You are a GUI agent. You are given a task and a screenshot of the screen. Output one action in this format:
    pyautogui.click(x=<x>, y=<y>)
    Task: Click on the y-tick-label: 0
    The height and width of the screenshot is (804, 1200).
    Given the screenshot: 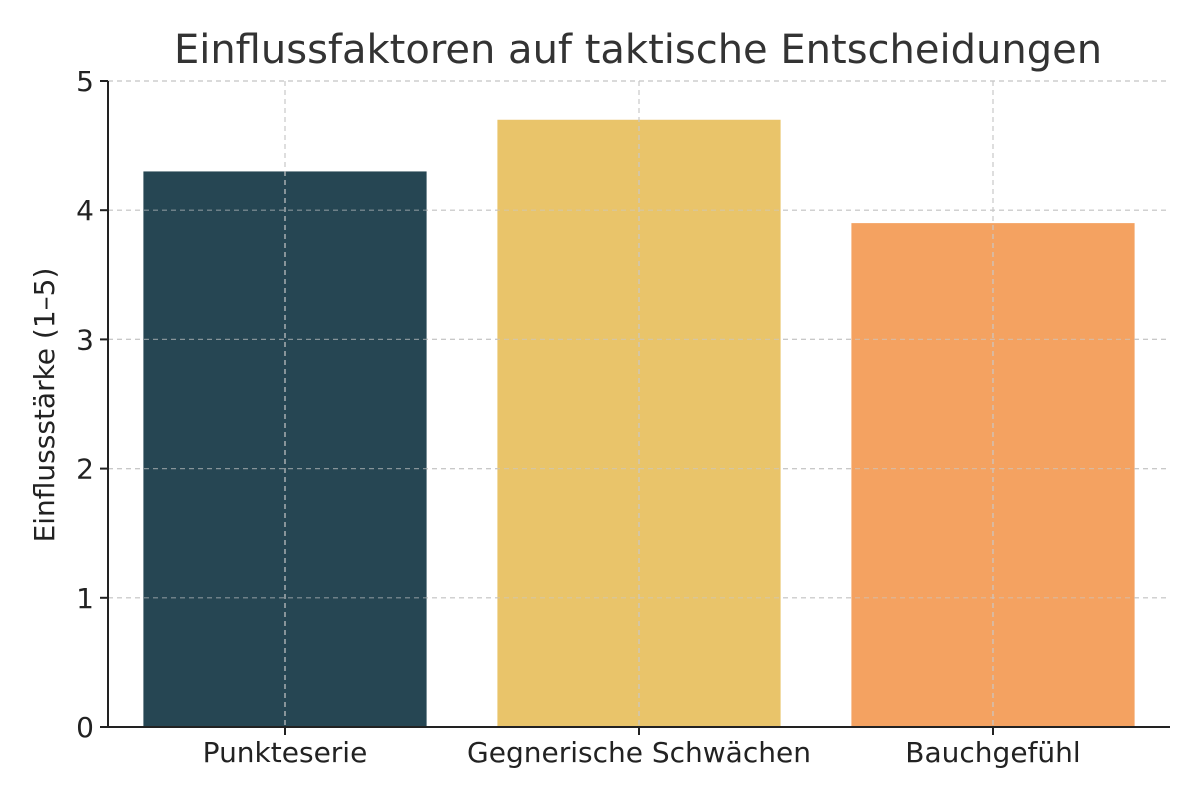 What is the action you would take?
    pyautogui.click(x=85, y=727)
    